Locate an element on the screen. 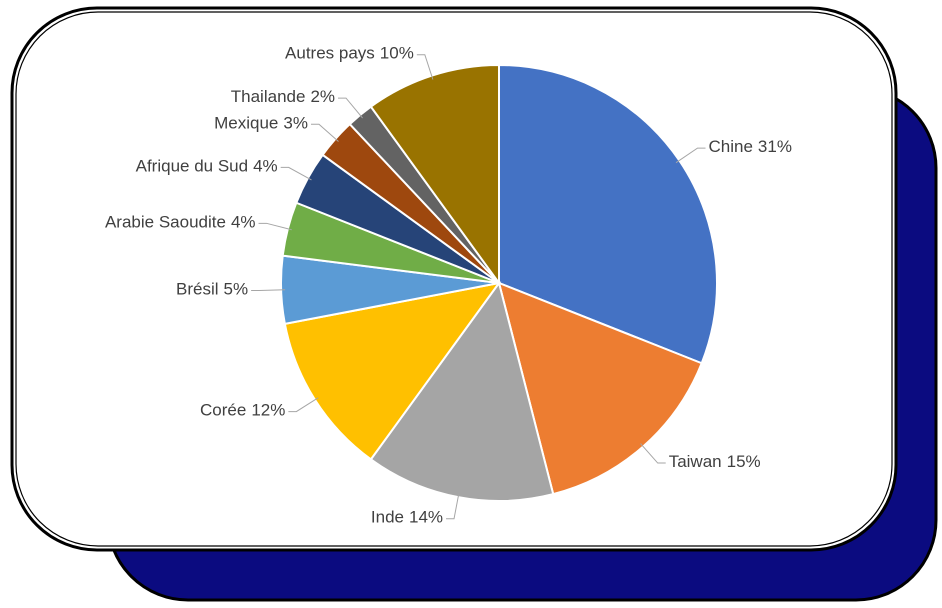 The width and height of the screenshot is (942, 608). category-label: Autres pays is located at coordinates (330, 53).